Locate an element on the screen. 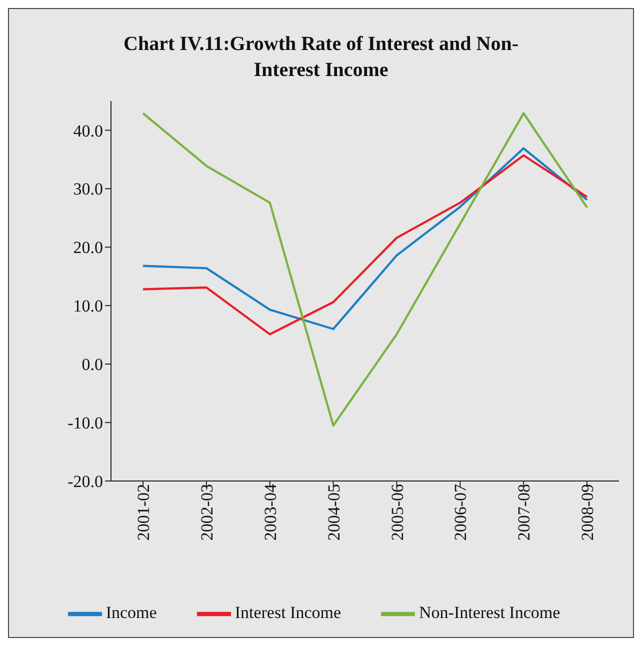  x-tick-label: 2008-09 is located at coordinates (588, 512).